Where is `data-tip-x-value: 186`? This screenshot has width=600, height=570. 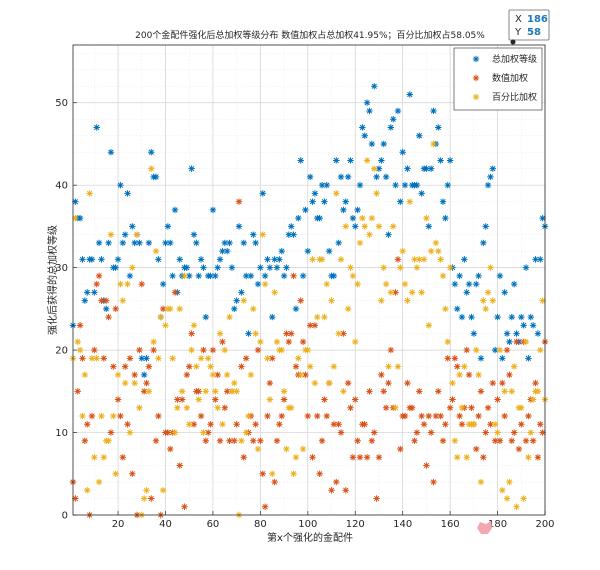
data-tip-x-value: 186 is located at coordinates (537, 19).